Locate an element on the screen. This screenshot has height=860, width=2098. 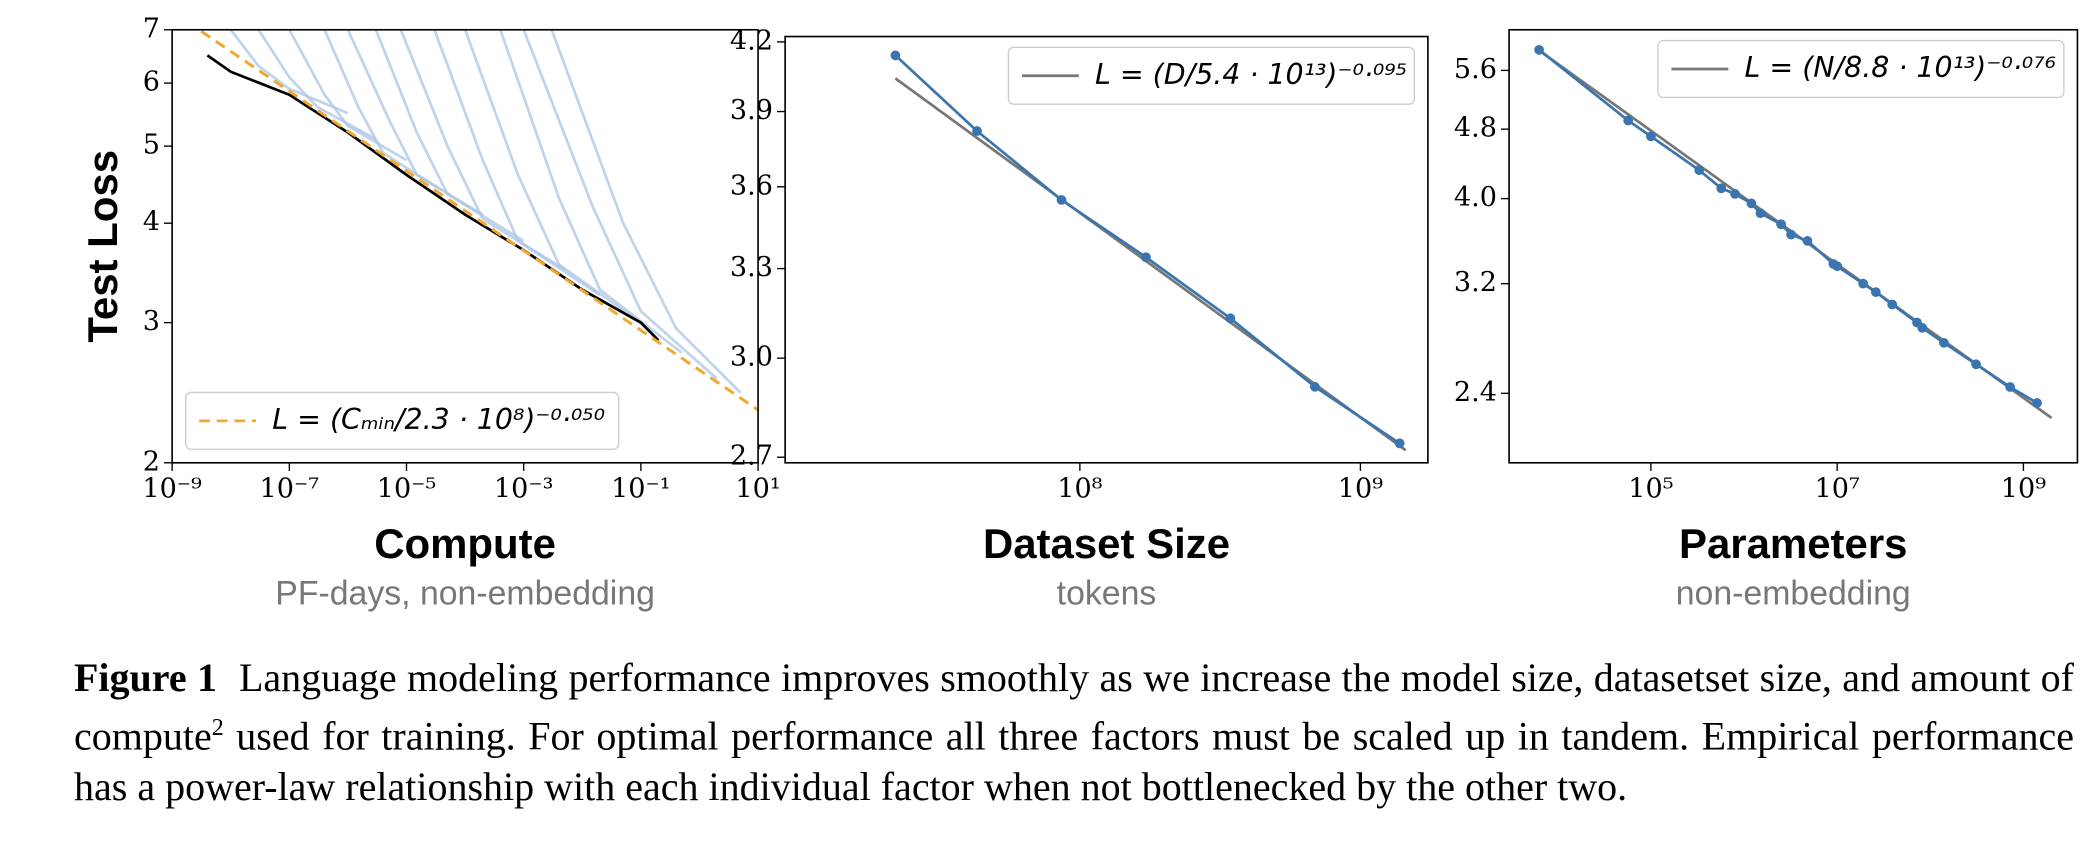
x-tick-label: 10⁻³ is located at coordinates (524, 488).